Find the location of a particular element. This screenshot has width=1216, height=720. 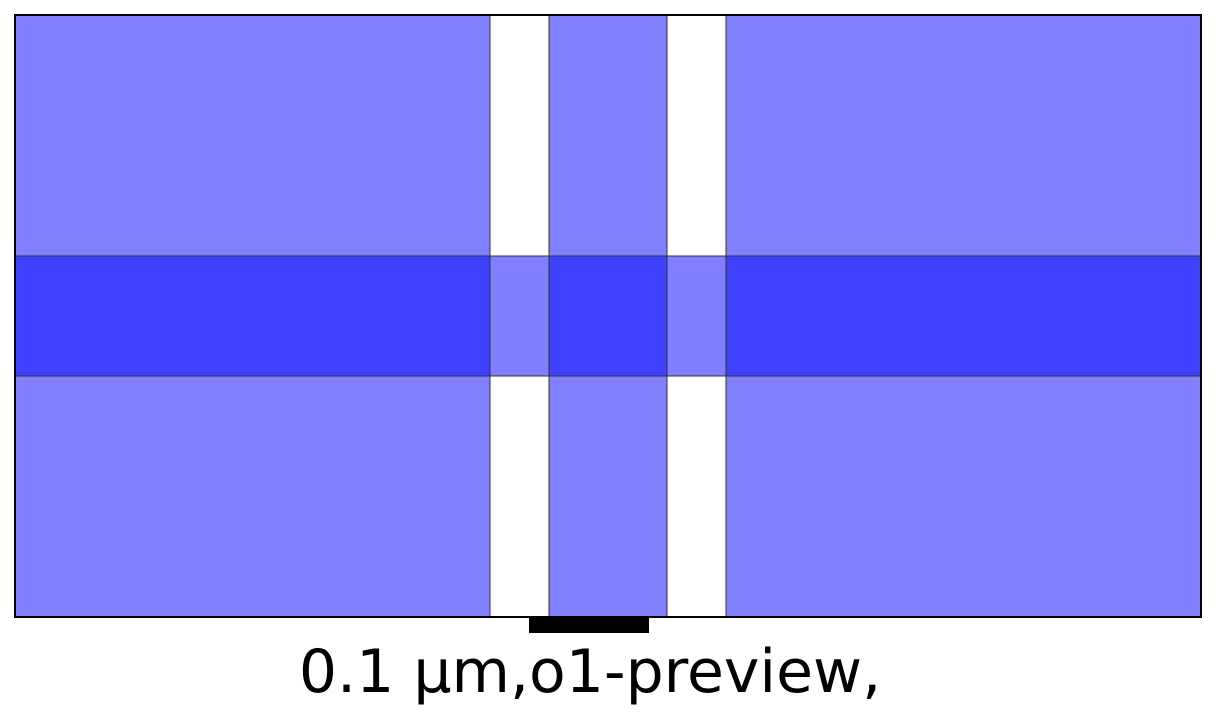

scale-bar is located at coordinates (589, 625).